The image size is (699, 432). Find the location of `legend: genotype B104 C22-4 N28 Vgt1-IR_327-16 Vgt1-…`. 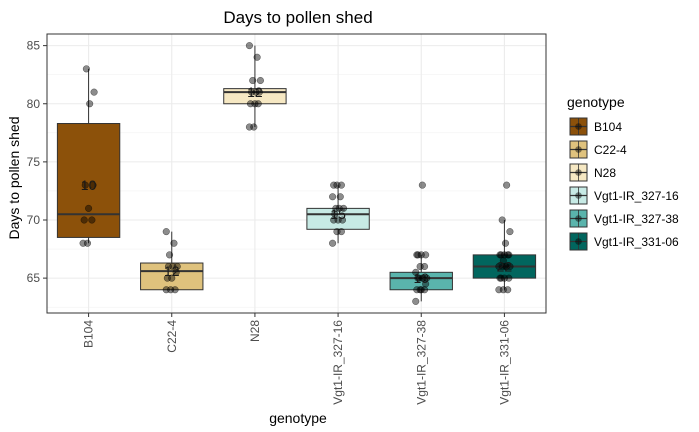

legend: genotype B104 C22-4 N28 Vgt1-IR_327-16 Vgt1-… is located at coordinates (623, 172).